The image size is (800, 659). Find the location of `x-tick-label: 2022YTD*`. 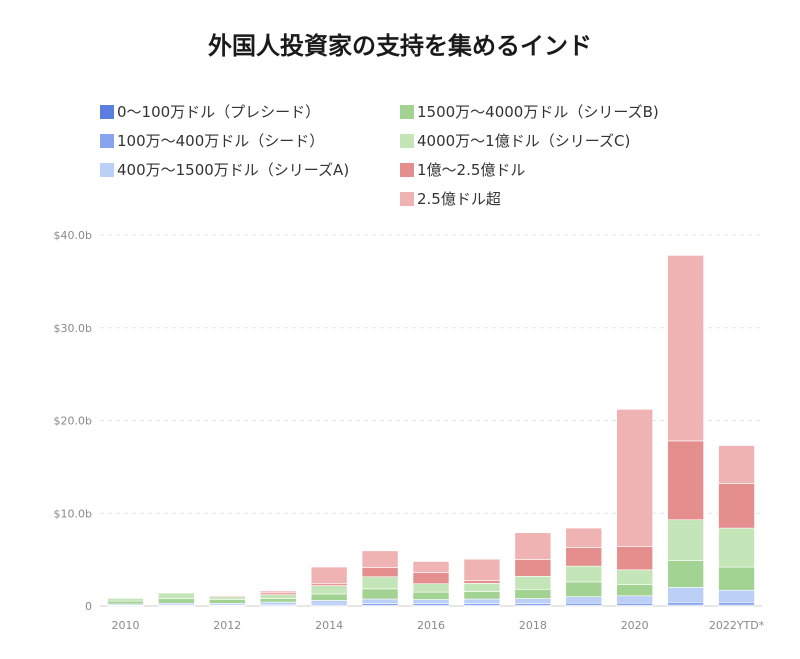

x-tick-label: 2022YTD* is located at coordinates (737, 625).